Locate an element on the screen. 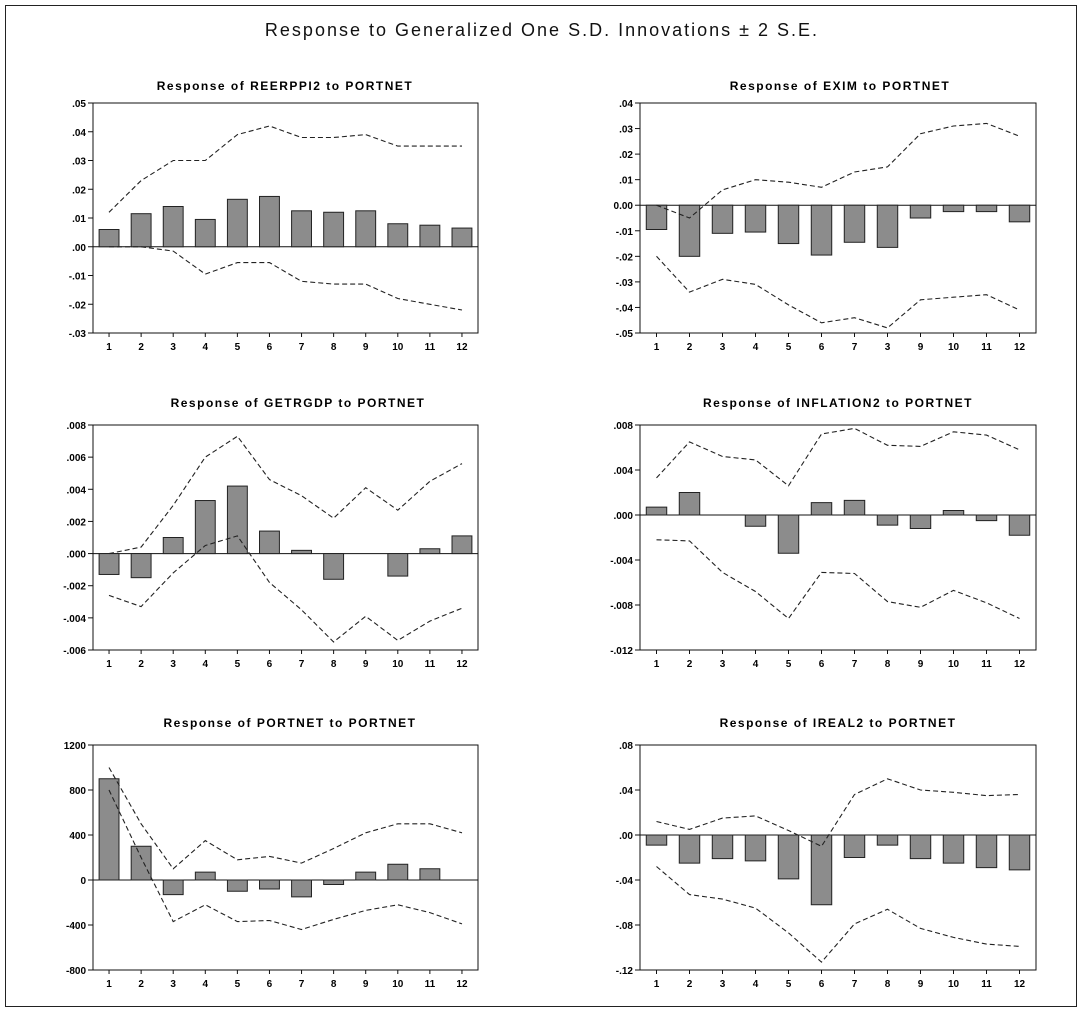 Image resolution: width=1084 pixels, height=1013 pixels. y-tick-label: 800 is located at coordinates (77, 791).